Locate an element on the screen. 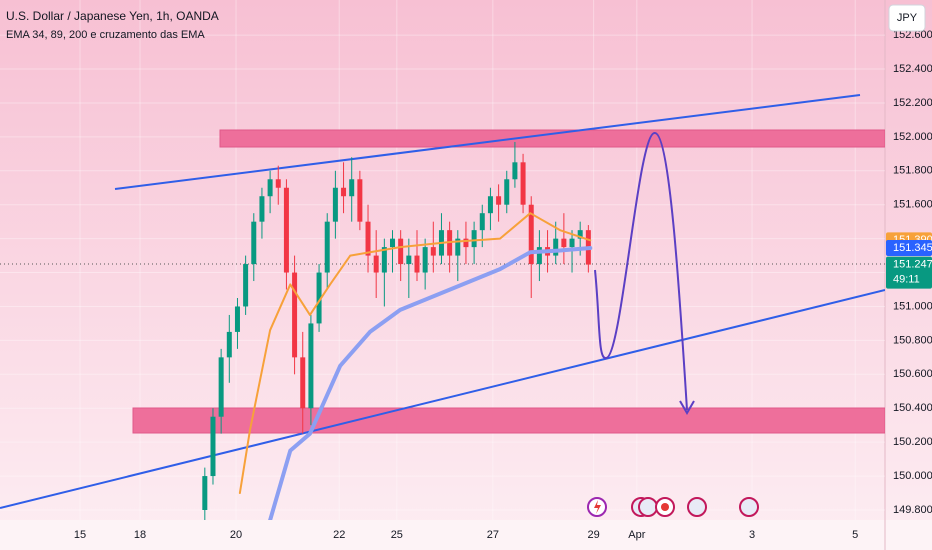 The width and height of the screenshot is (932, 550). price-tag-label: 151.345 is located at coordinates (912, 248).